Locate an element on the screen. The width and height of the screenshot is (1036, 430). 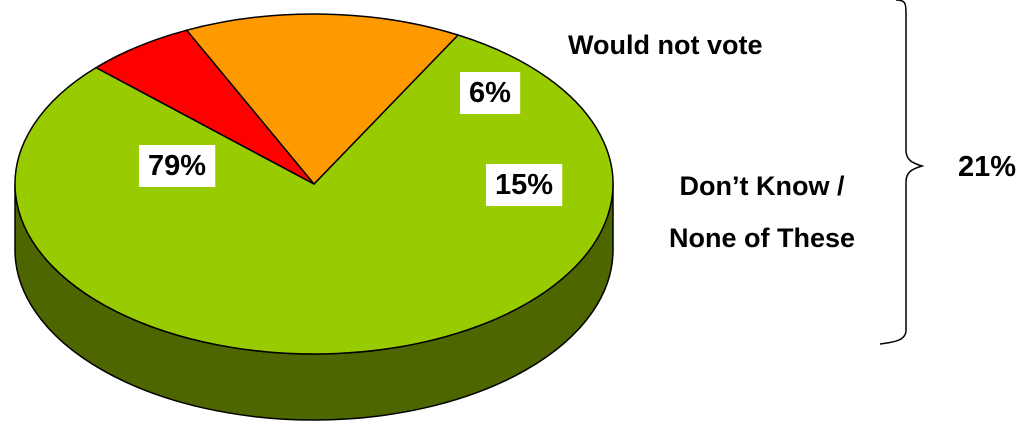
slice-value-dontknow: 15% is located at coordinates (524, 185).